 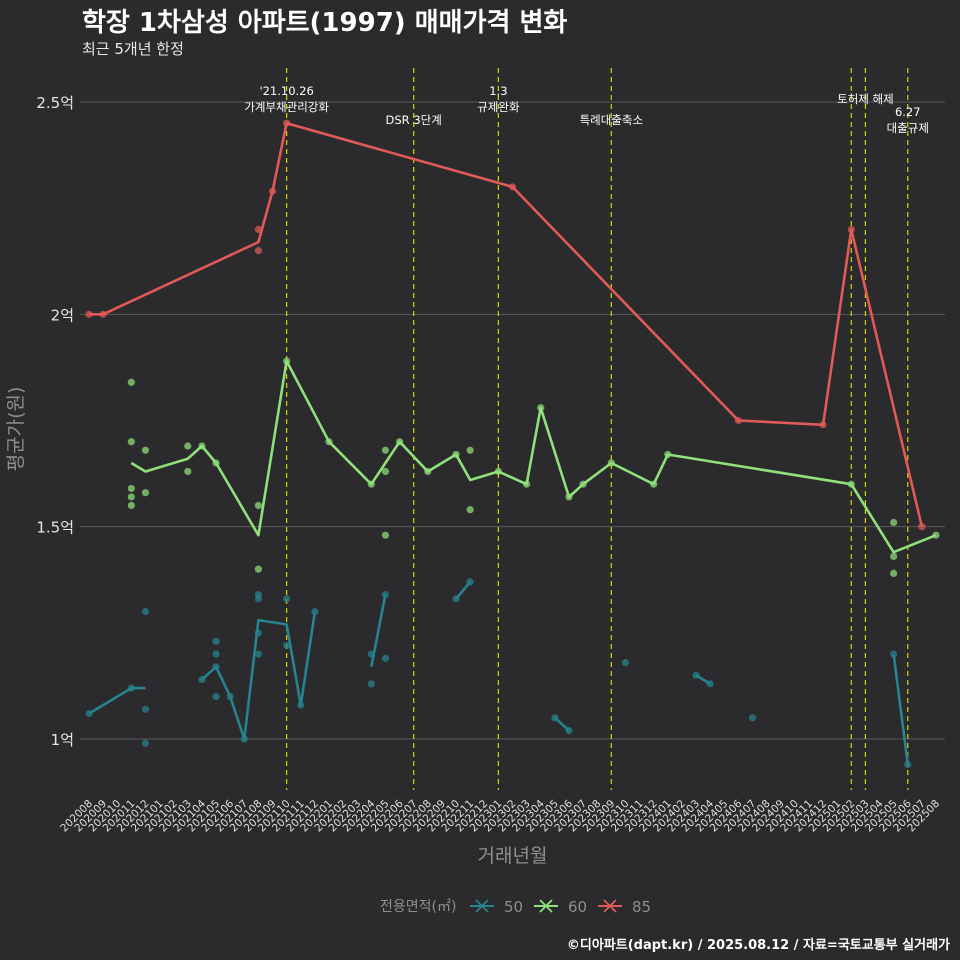 What do you see at coordinates (624, 907) in the screenshot?
I see `legend-entry-85: 85` at bounding box center [624, 907].